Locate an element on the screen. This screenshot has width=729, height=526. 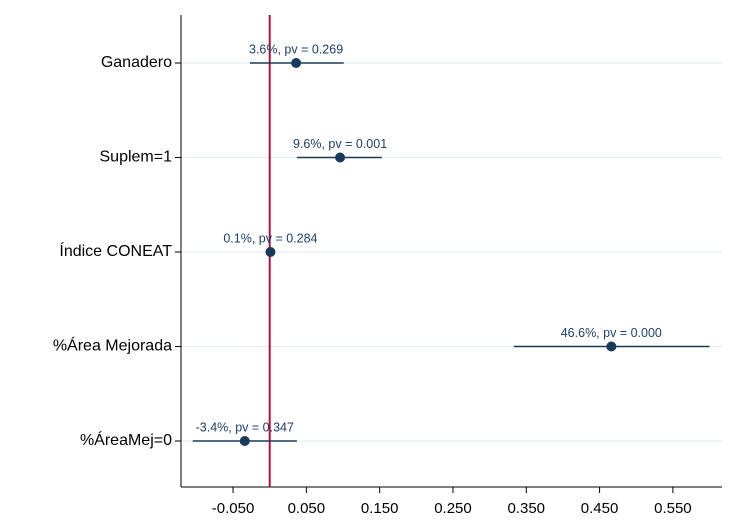
value-label: 0.1%, pv = 0.284 is located at coordinates (270, 238).